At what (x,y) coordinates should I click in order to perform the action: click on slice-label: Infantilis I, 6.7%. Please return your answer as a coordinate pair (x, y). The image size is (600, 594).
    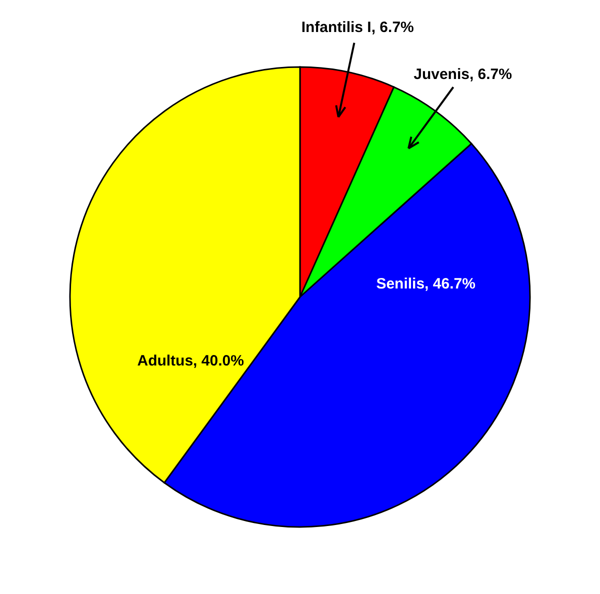
    Looking at the image, I should click on (357, 27).